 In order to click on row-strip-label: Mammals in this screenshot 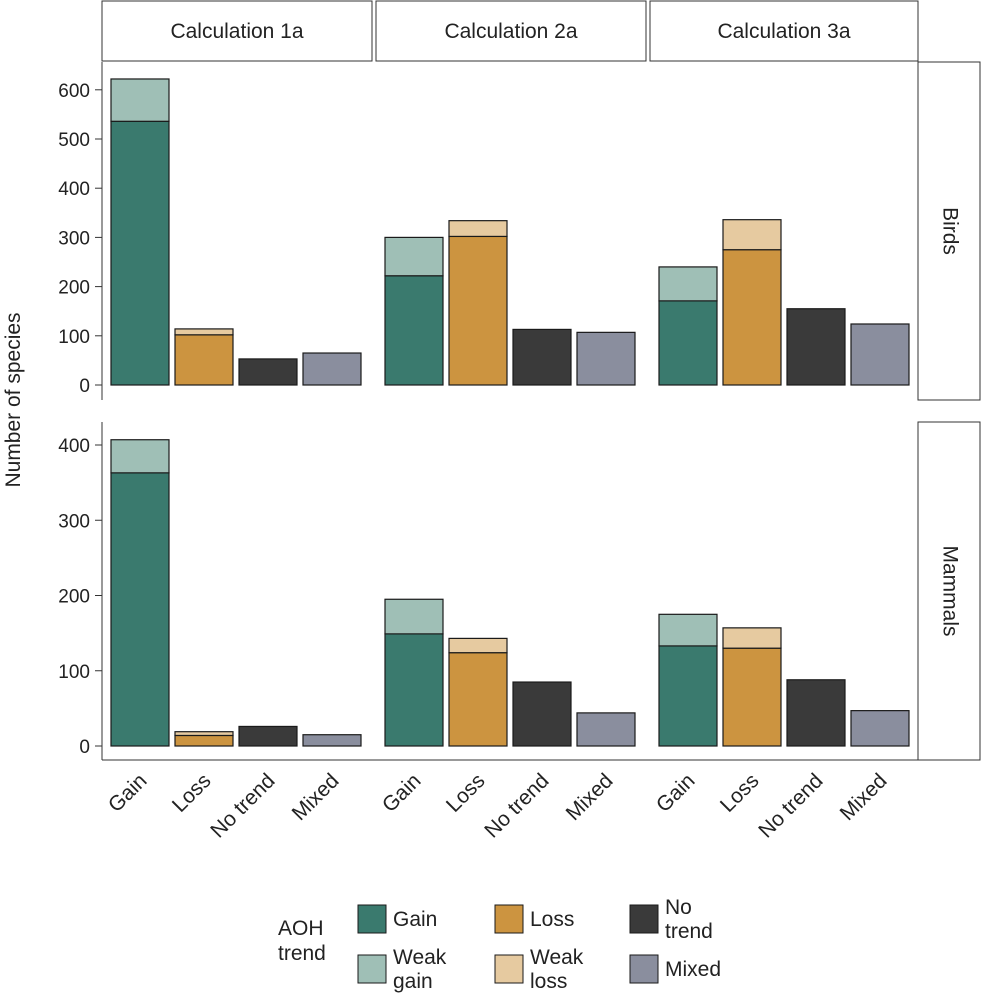, I will do `click(949, 590)`.